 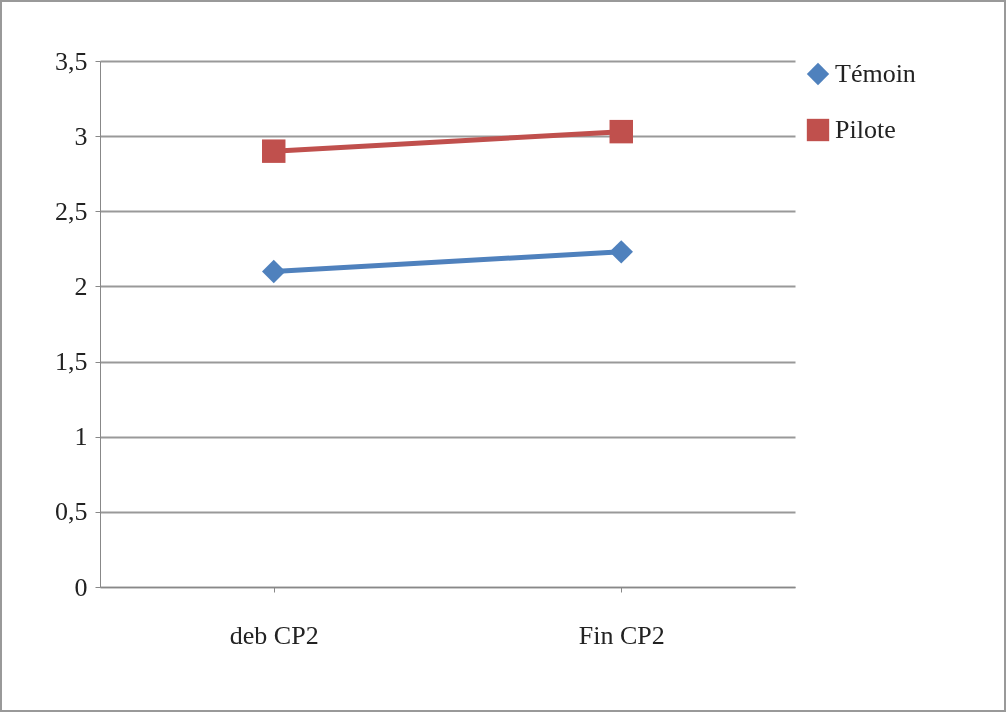 I want to click on y-tick-label: 1, so click(x=81, y=437).